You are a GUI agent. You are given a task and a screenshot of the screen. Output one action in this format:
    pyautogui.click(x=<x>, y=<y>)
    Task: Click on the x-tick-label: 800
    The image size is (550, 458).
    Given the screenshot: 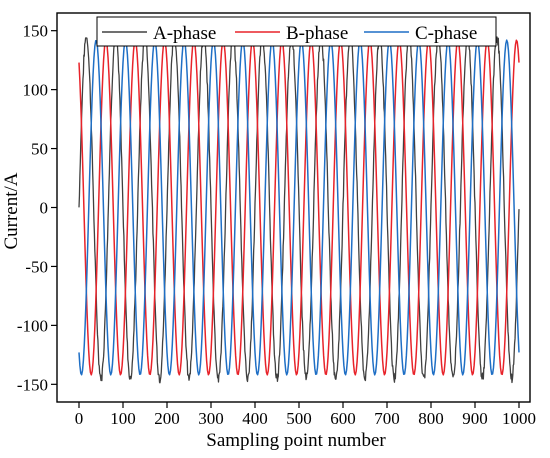 What is the action you would take?
    pyautogui.click(x=431, y=418)
    